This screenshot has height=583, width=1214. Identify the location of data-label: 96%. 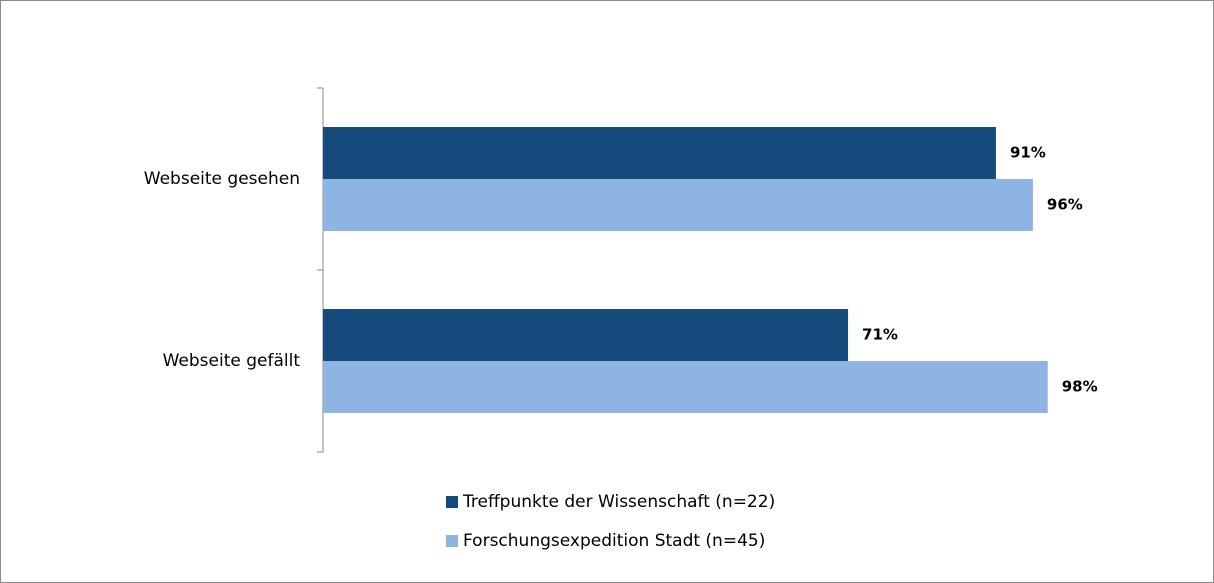
(1065, 205).